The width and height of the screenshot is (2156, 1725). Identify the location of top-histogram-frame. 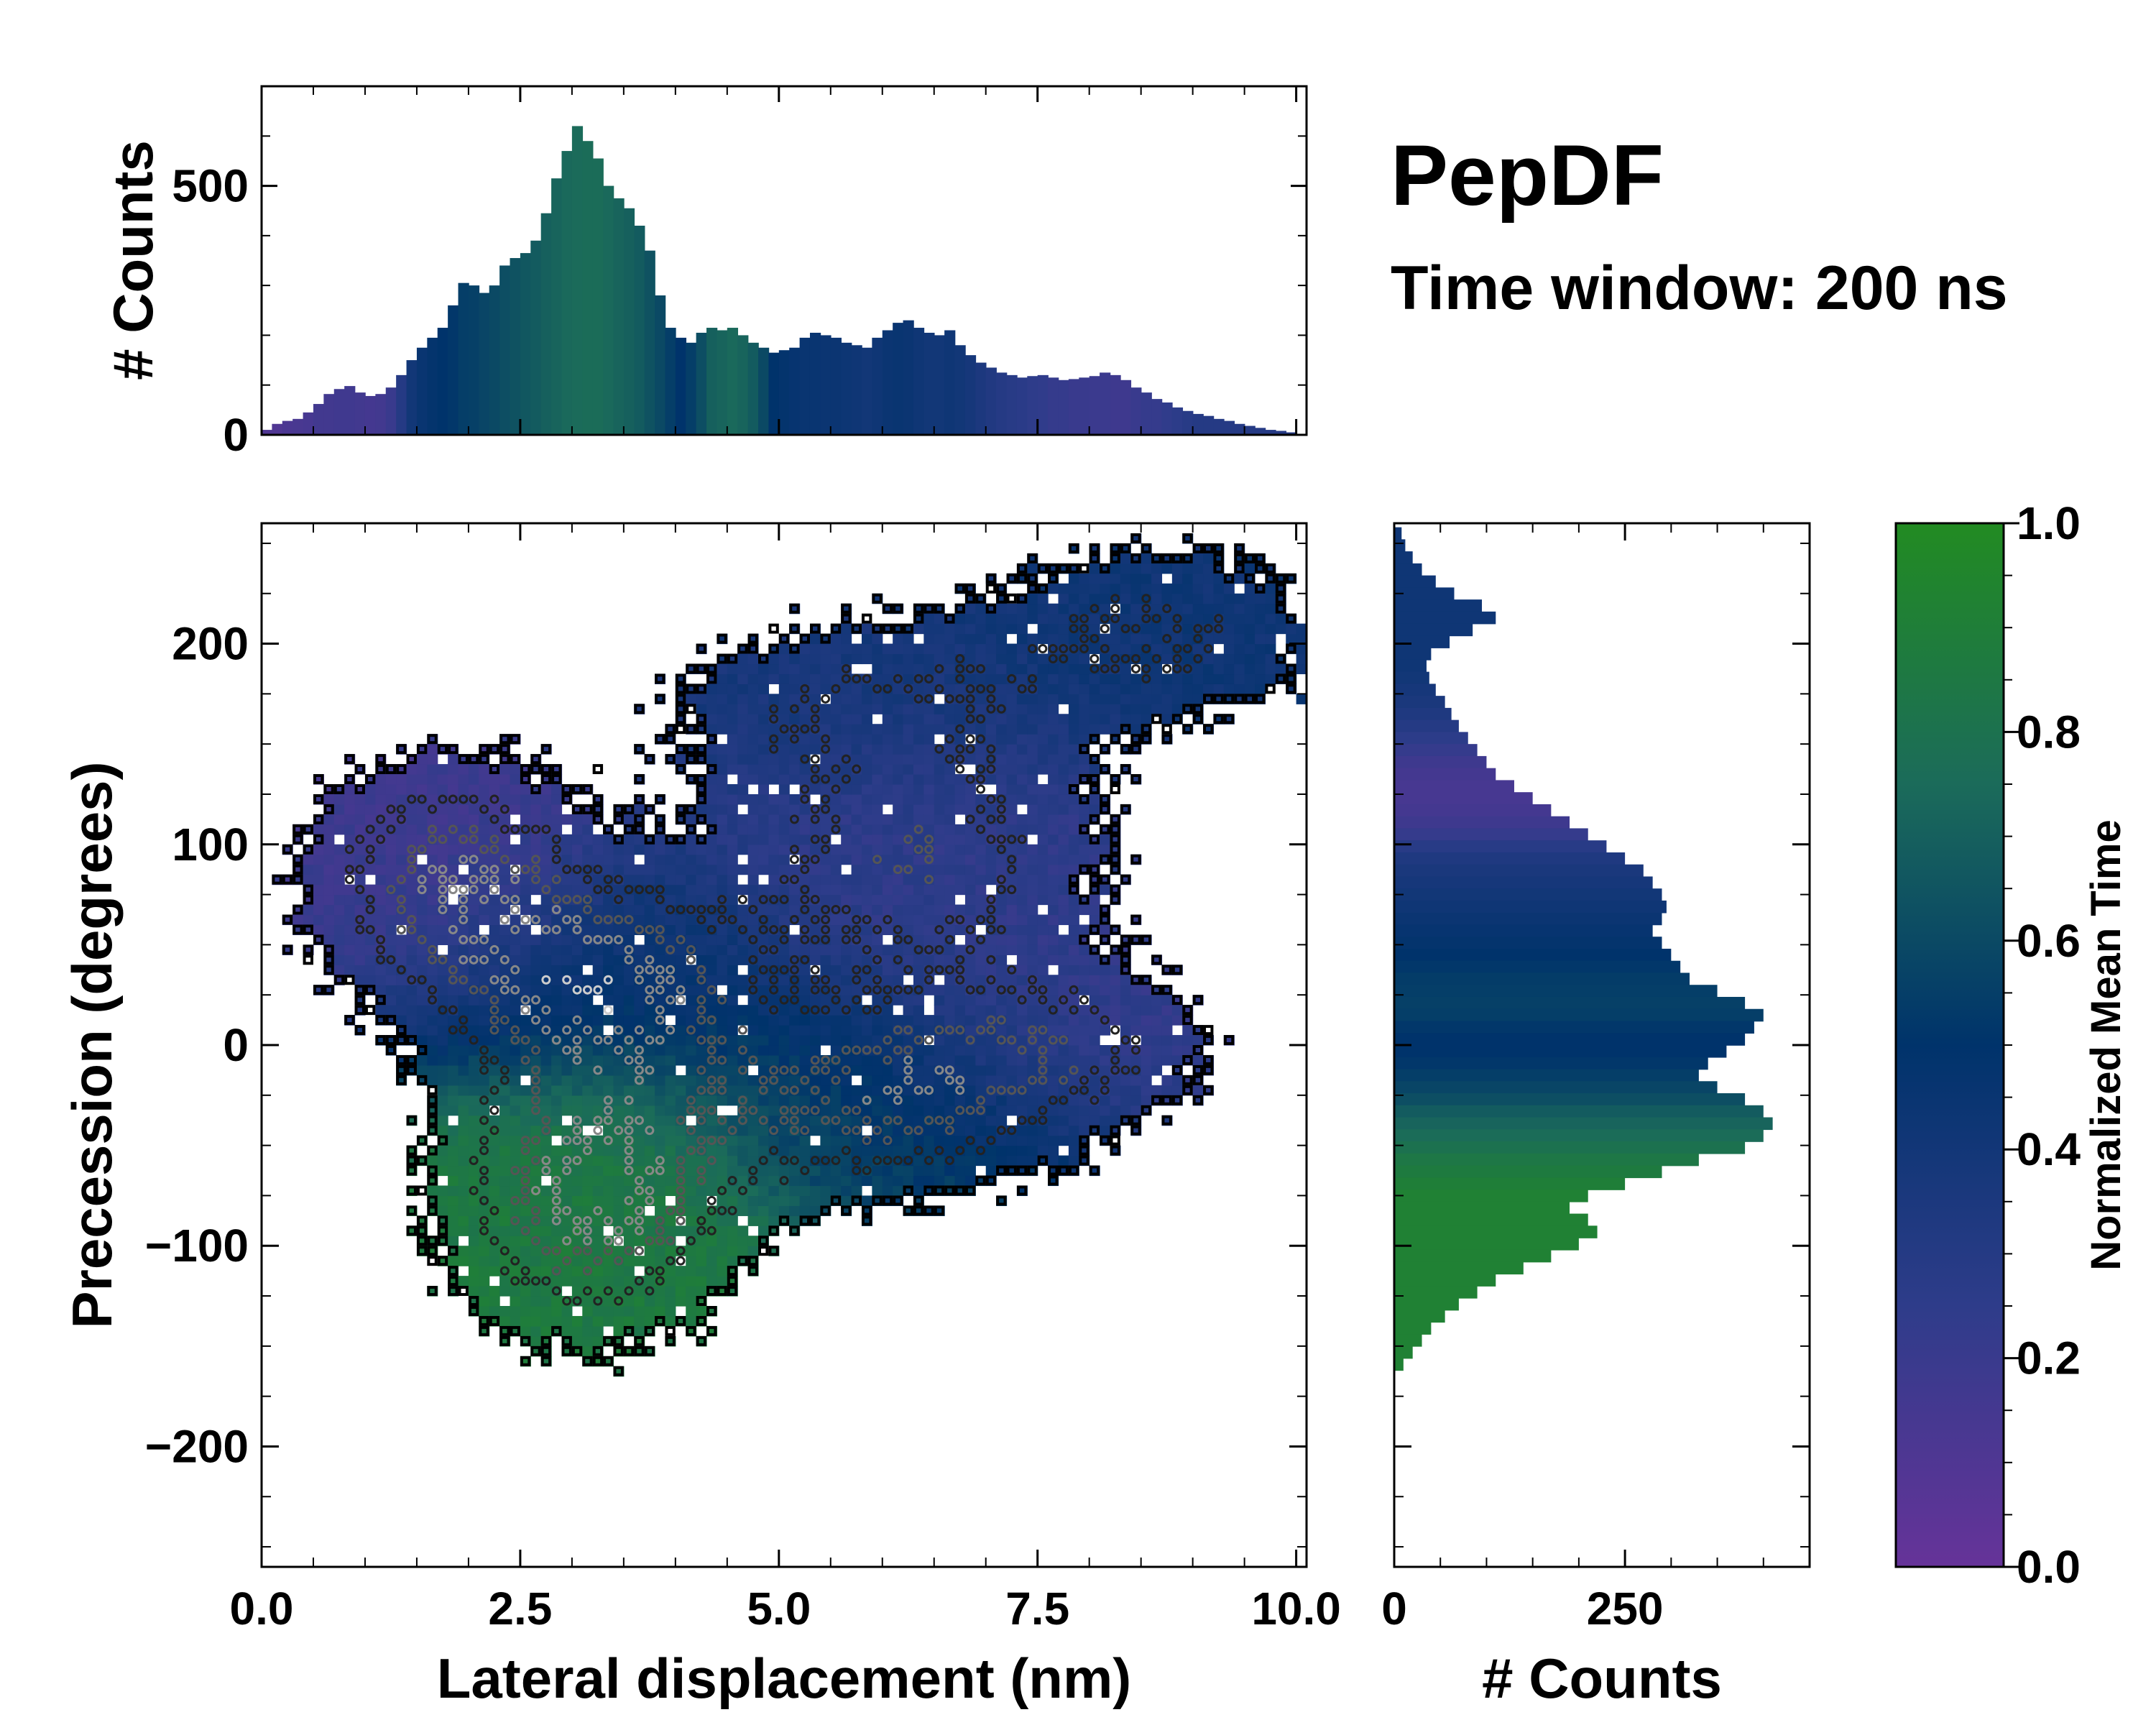
(784, 260).